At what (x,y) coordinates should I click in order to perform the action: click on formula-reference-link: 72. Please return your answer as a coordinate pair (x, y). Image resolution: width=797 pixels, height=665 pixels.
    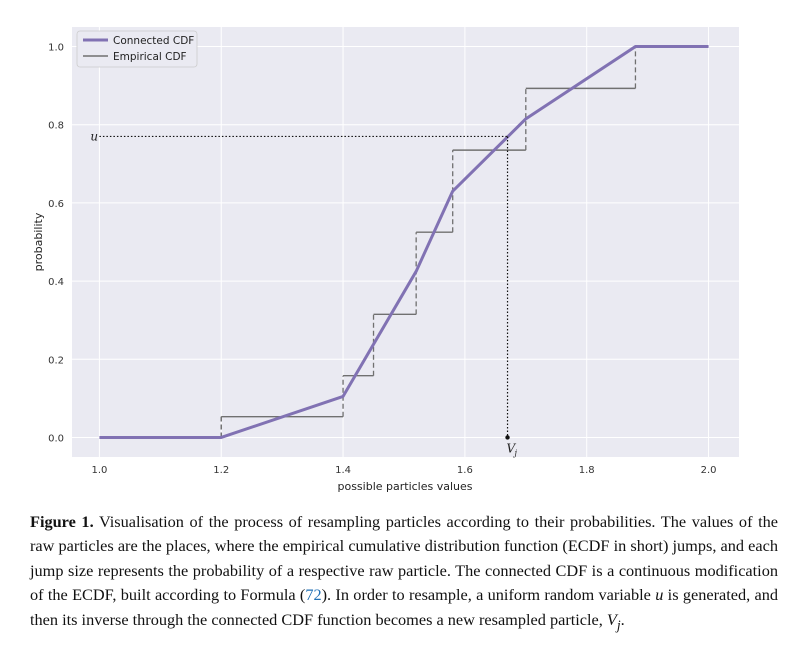
    Looking at the image, I should click on (313, 595).